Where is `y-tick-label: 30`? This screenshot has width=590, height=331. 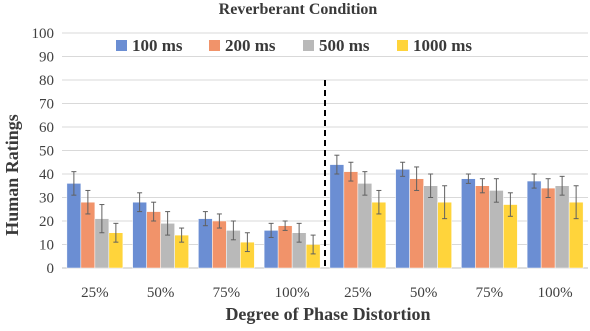
y-tick-label: 30 is located at coordinates (46, 199).